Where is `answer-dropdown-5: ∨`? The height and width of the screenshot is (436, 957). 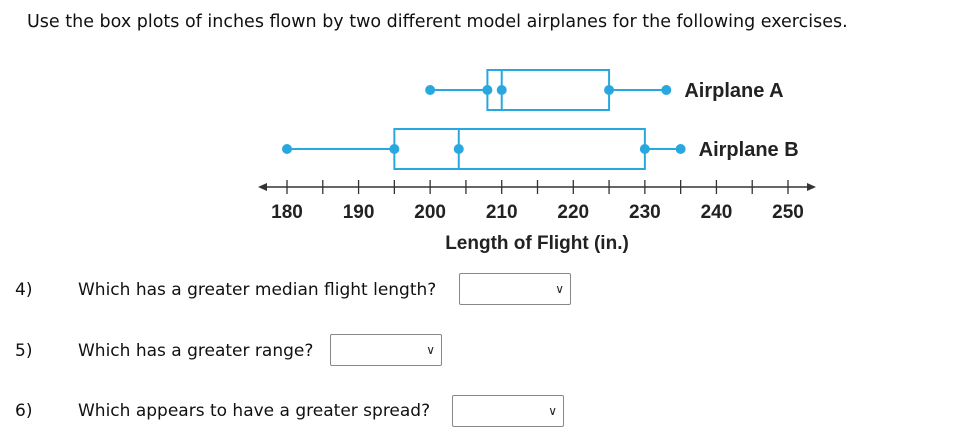
answer-dropdown-5: ∨ is located at coordinates (386, 350).